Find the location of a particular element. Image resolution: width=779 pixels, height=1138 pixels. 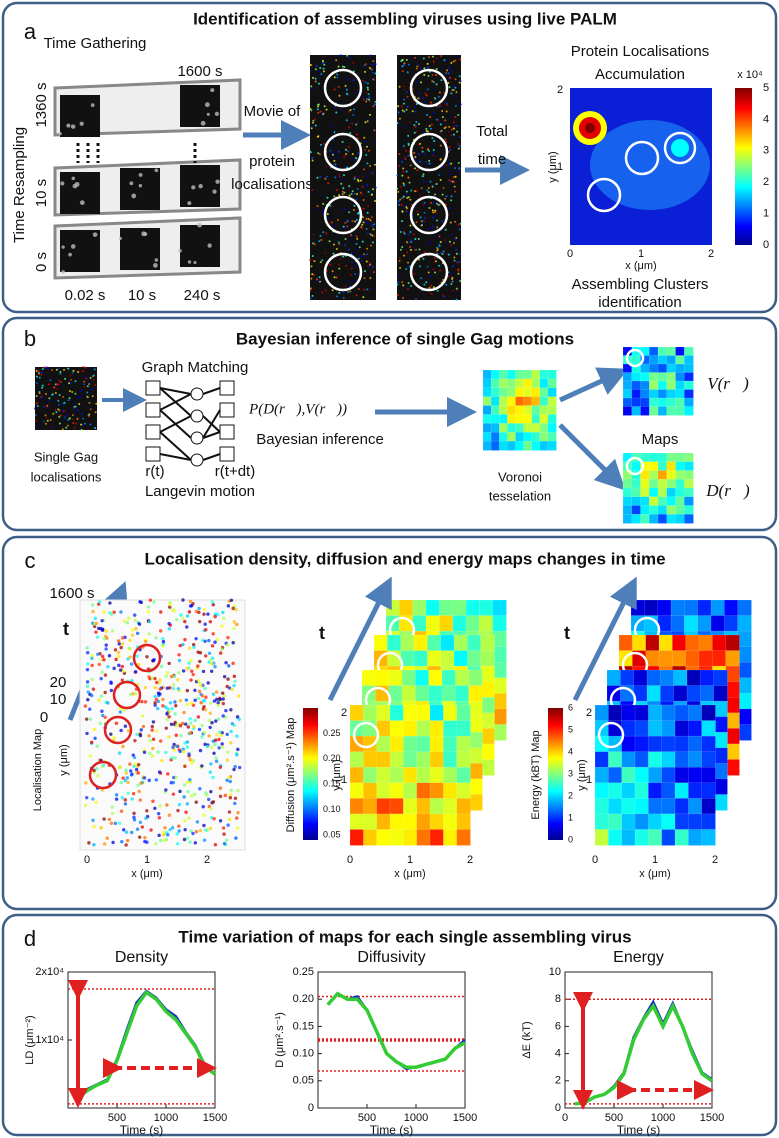

edge is located at coordinates (175, 424).